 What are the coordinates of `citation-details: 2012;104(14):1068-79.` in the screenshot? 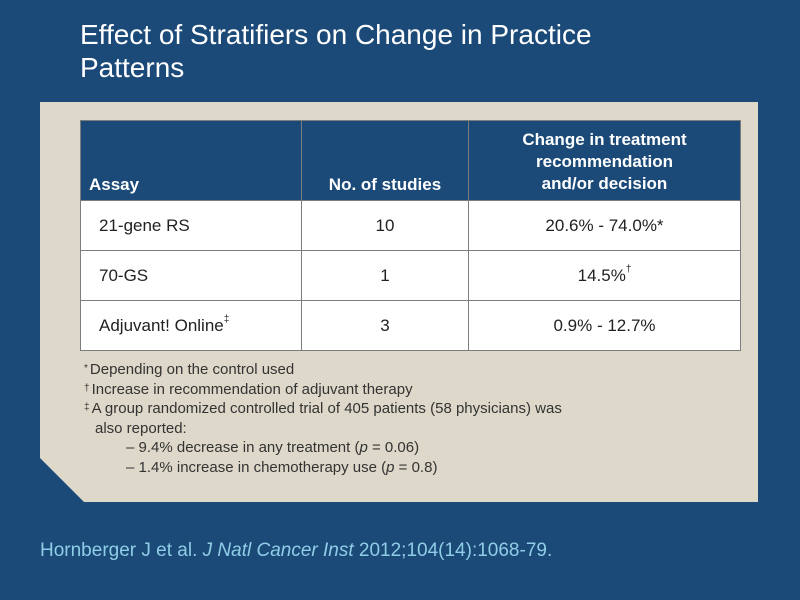 It's located at (453, 550).